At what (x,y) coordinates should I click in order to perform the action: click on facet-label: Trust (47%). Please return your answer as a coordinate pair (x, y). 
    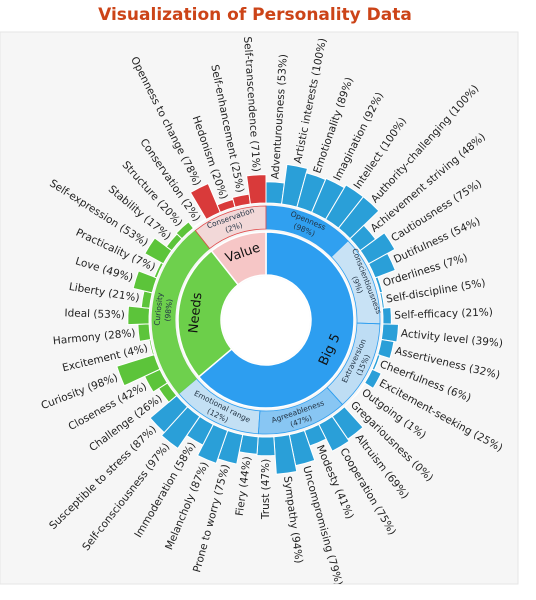
    Looking at the image, I should click on (266, 489).